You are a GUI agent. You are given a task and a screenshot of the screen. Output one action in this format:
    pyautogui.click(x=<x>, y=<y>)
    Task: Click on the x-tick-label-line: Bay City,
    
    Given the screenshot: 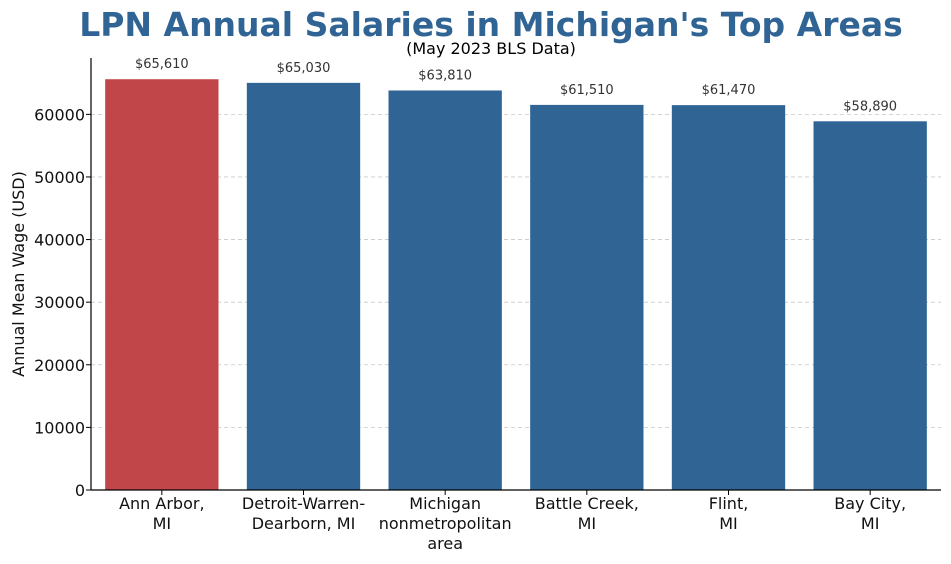 What is the action you would take?
    pyautogui.click(x=870, y=503)
    